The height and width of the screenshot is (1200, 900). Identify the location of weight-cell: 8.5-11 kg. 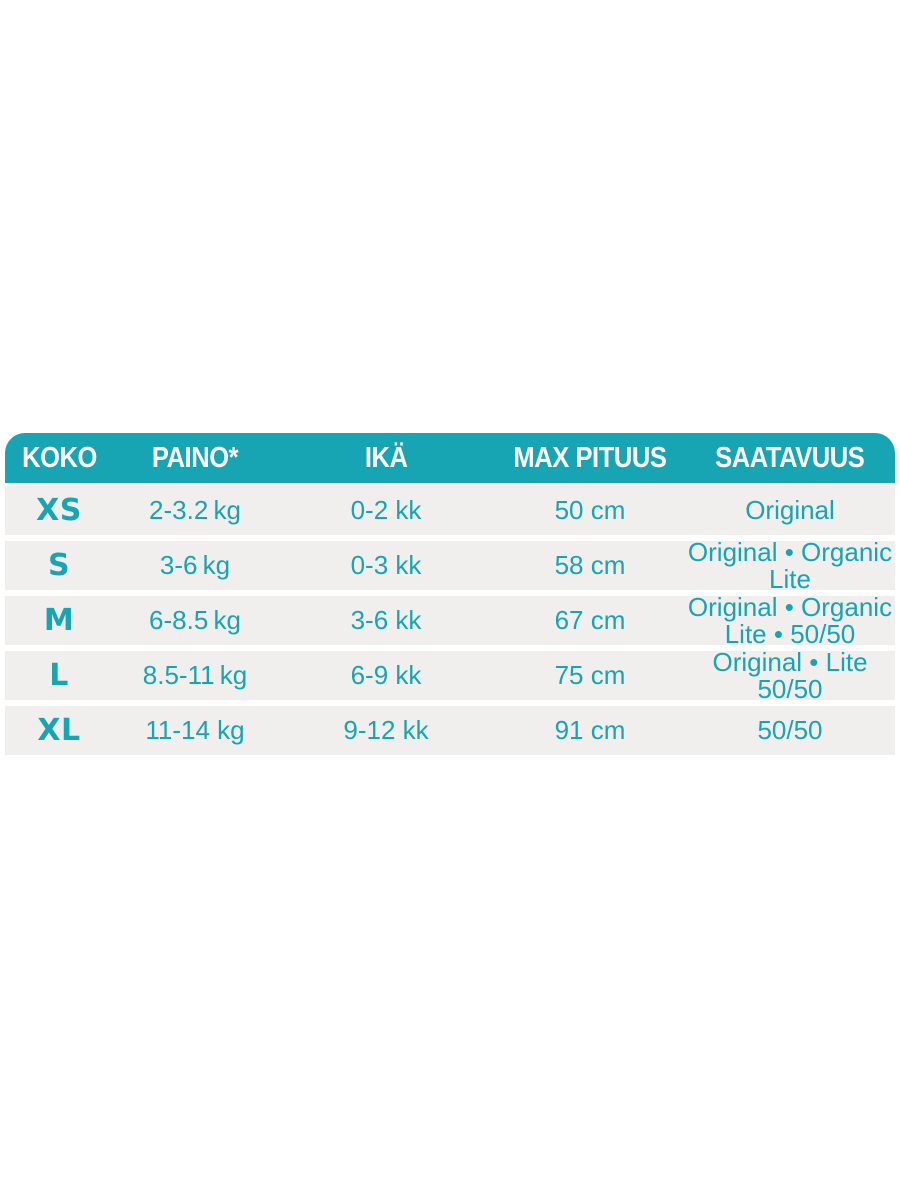
(195, 675).